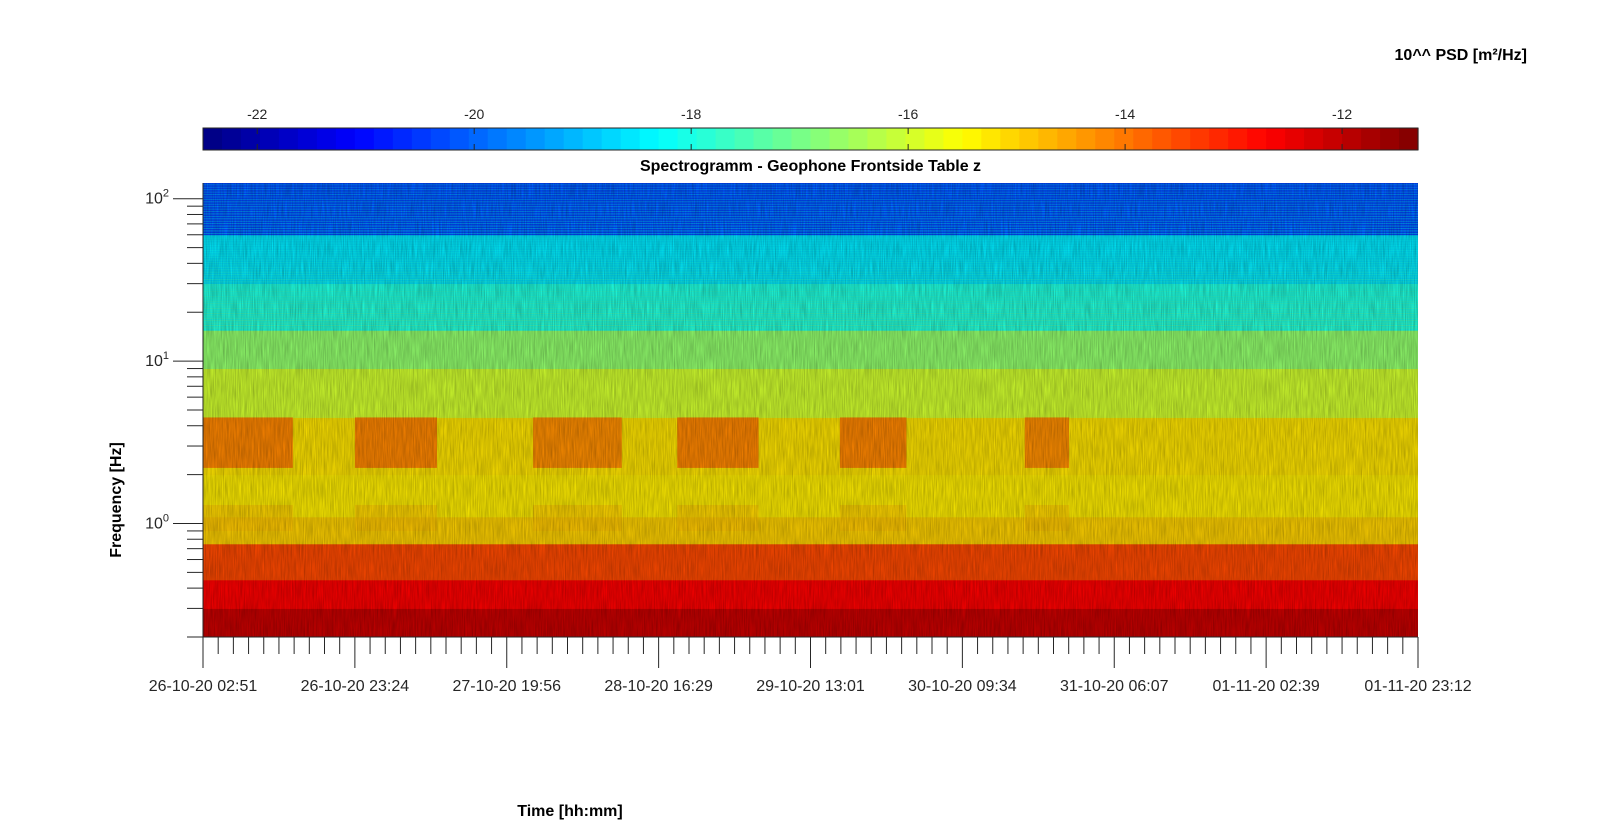  I want to click on y-tick-label: 10⁰, so click(157, 523).